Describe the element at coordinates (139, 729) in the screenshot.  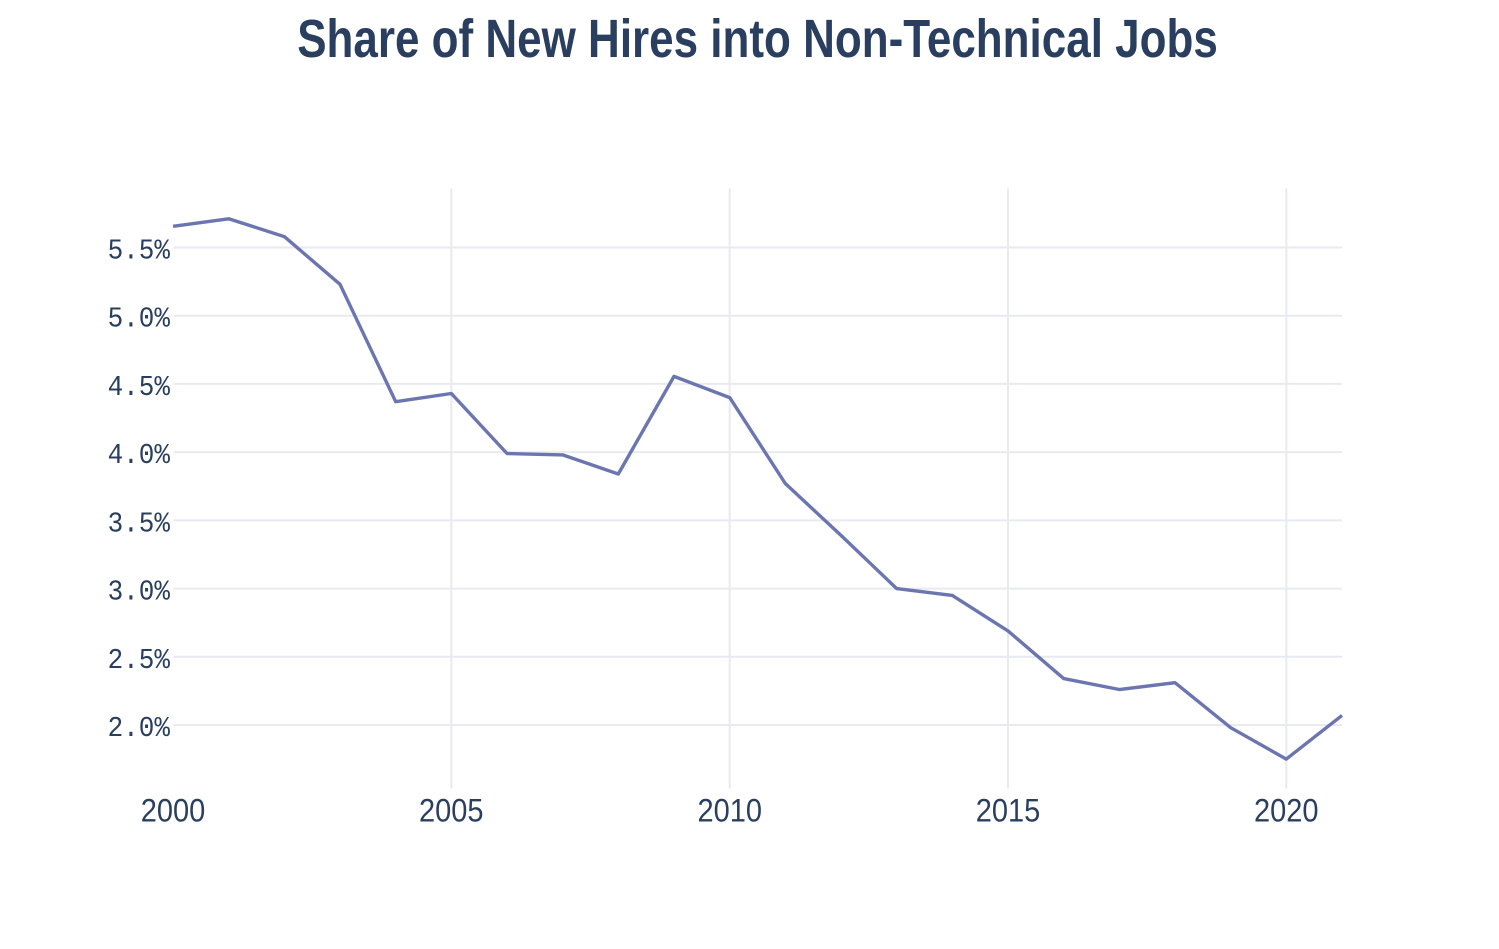
I see `svg-text: 2.0%` at that location.